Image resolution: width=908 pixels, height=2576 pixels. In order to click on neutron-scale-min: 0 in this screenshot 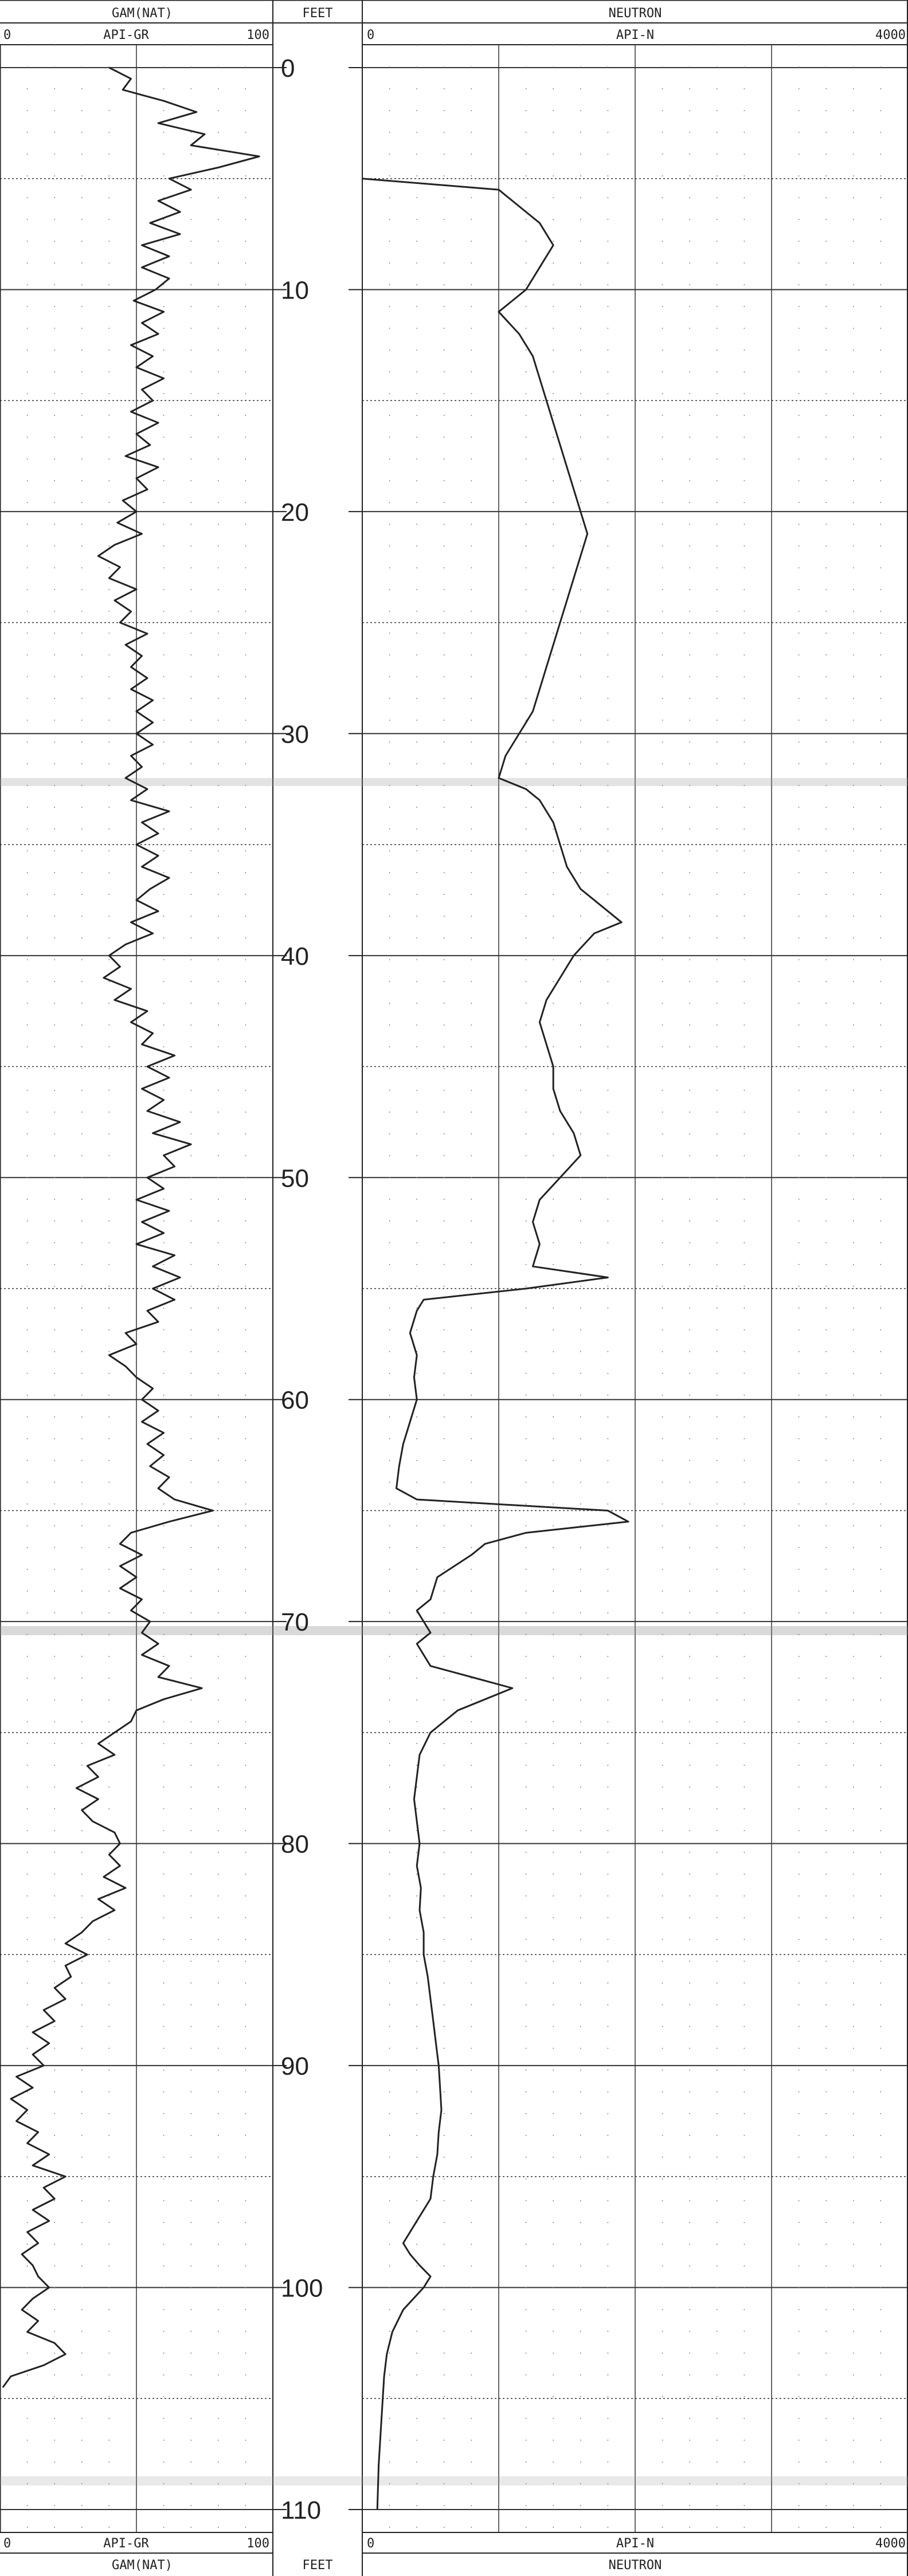, I will do `click(370, 35)`.